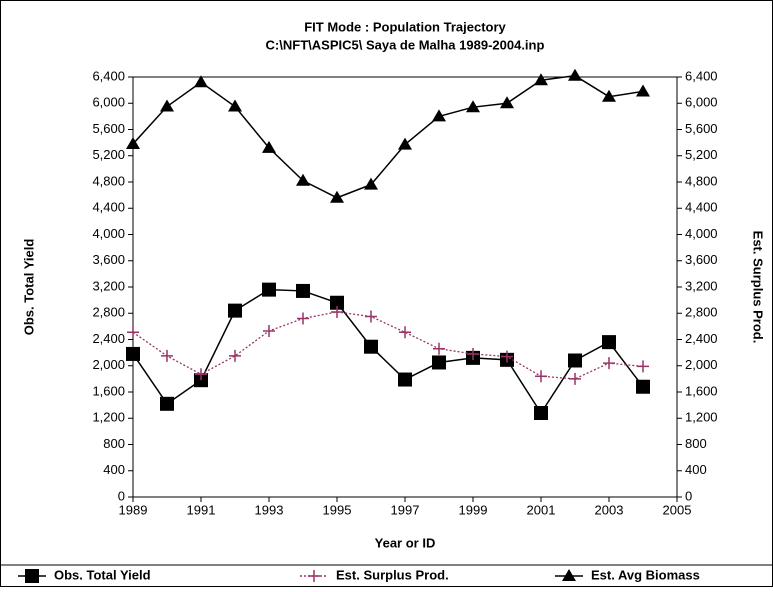 Image resolution: width=773 pixels, height=592 pixels. I want to click on y-tick-label: 2,000, so click(108, 364).